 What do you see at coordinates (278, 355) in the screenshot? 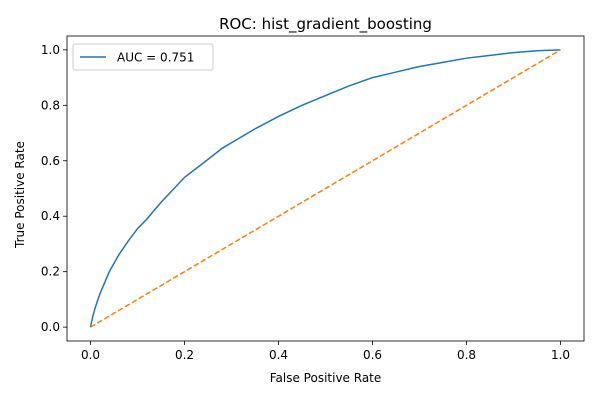
I see `x-tick-label: 0.4` at bounding box center [278, 355].